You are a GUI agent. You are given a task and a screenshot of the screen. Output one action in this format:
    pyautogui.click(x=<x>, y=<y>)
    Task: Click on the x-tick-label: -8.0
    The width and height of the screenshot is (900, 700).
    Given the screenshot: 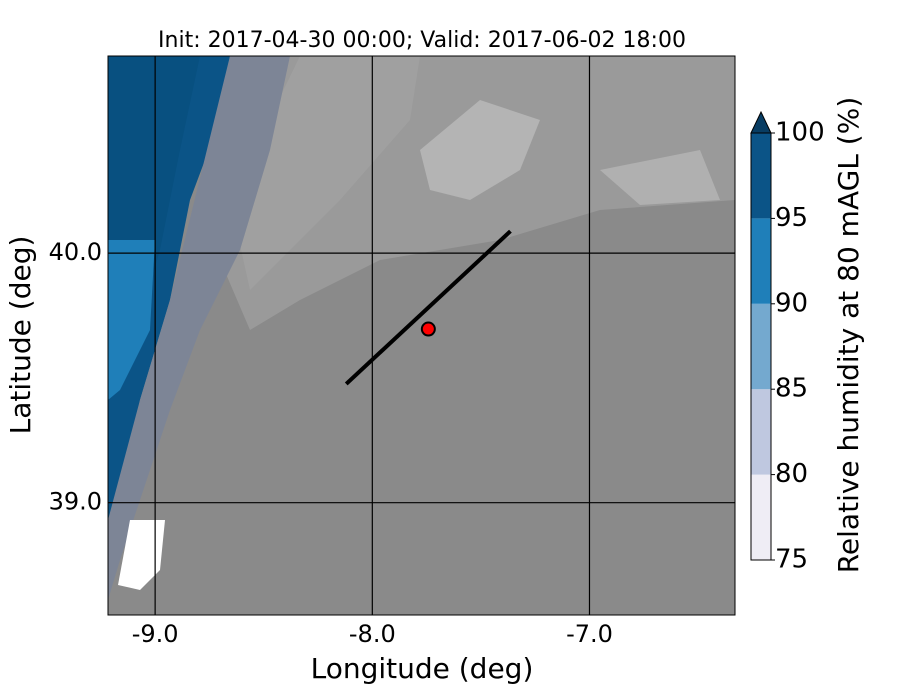 What is the action you would take?
    pyautogui.click(x=372, y=634)
    